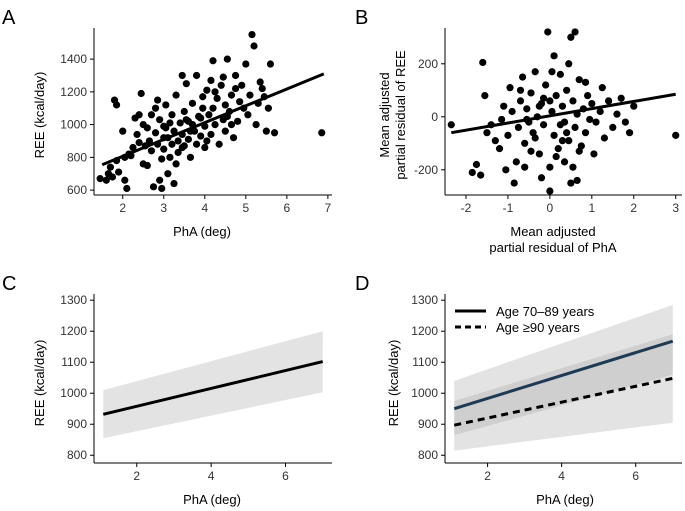 The width and height of the screenshot is (685, 511). What do you see at coordinates (361, 18) in the screenshot?
I see `panel-label: B` at bounding box center [361, 18].